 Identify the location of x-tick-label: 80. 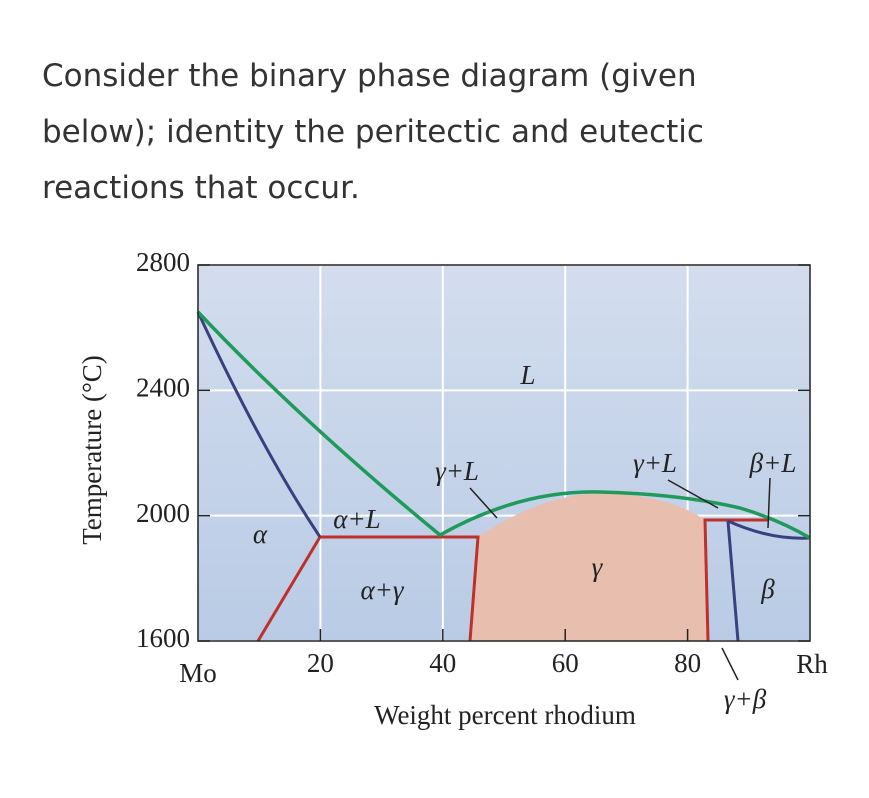
(687, 663).